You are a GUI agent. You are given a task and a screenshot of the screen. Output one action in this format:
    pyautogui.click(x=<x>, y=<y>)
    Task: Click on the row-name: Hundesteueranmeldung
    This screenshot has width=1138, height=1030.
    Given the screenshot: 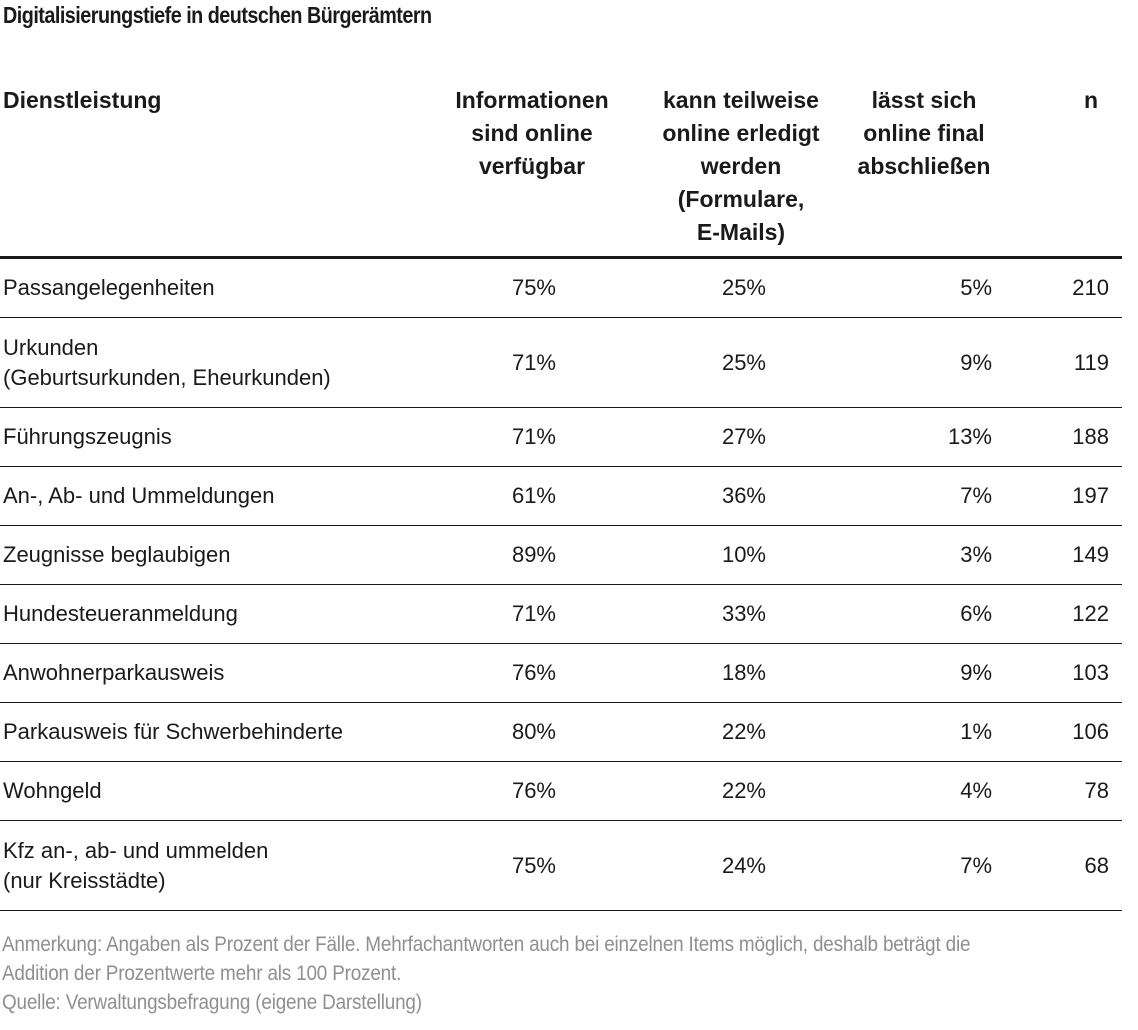 What is the action you would take?
    pyautogui.click(x=210, y=614)
    